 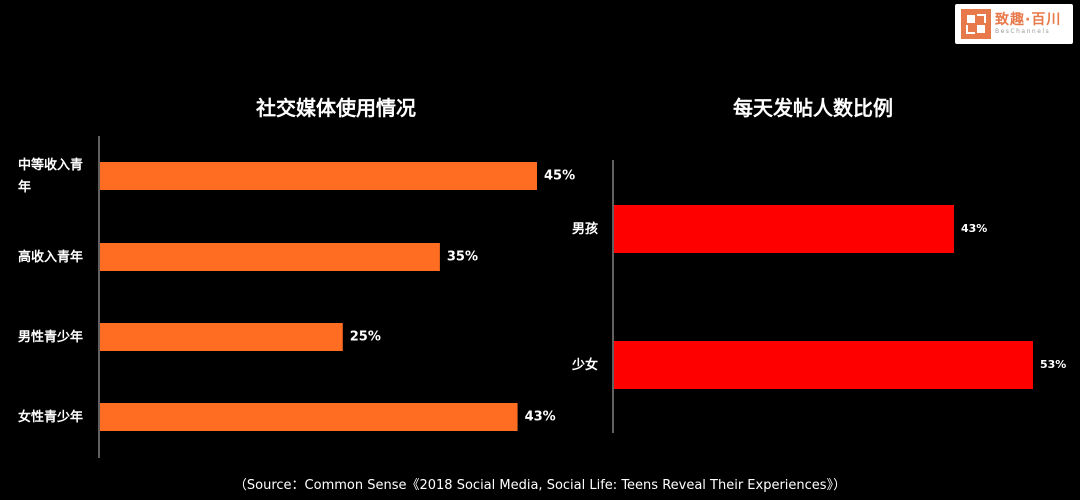 I want to click on right-category-label-1: 男孩, so click(x=585, y=229).